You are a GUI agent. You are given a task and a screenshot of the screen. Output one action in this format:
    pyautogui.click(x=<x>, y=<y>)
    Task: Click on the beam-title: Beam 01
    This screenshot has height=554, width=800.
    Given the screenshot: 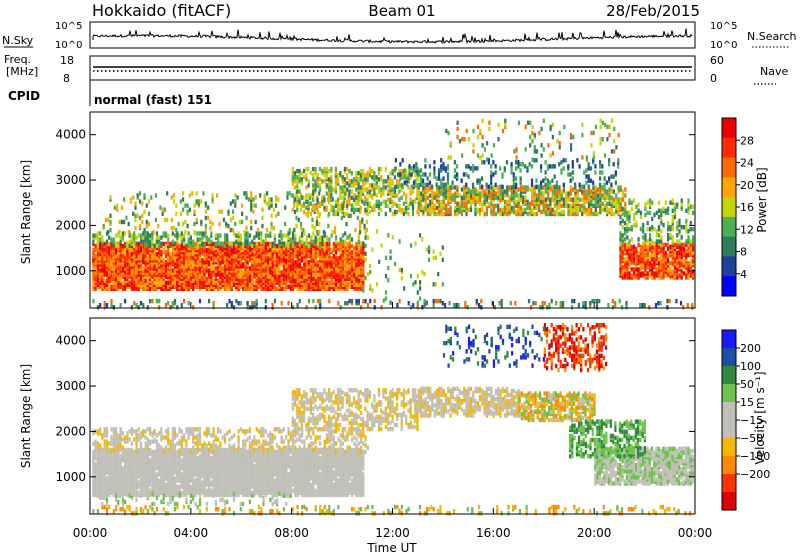 What is the action you would take?
    pyautogui.click(x=401, y=11)
    